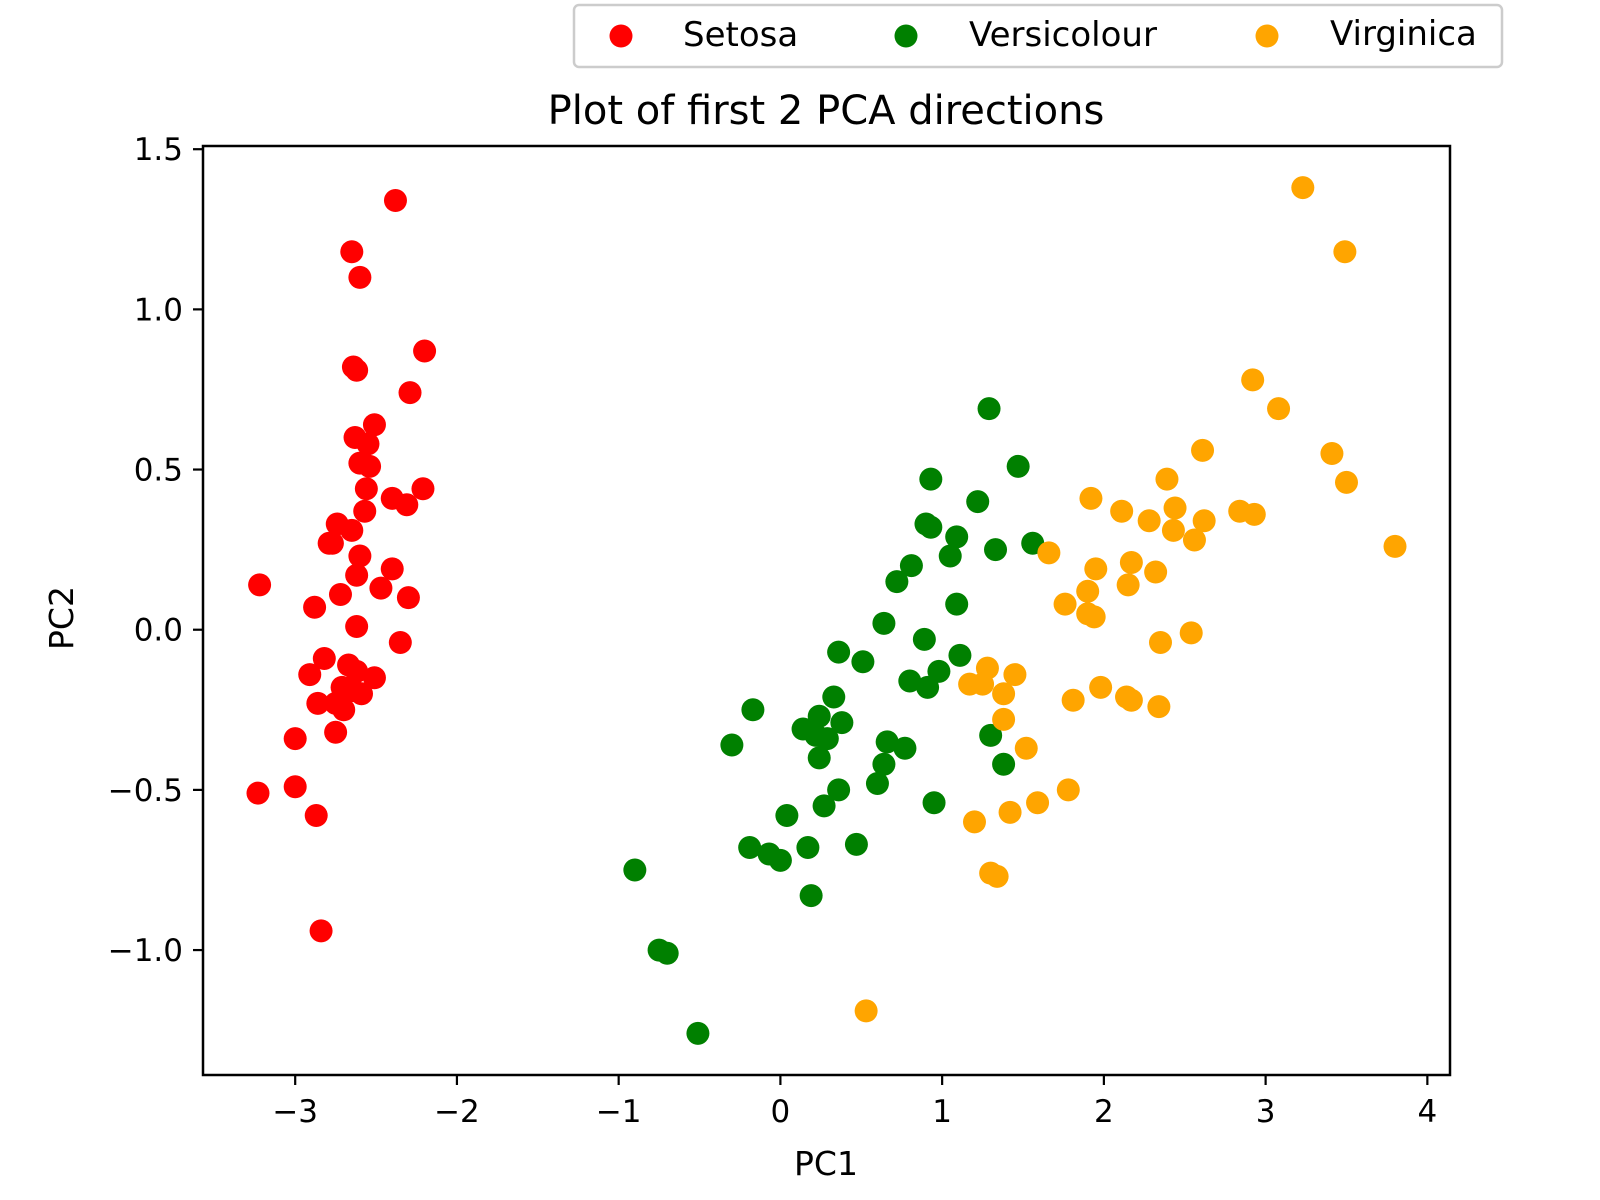  What do you see at coordinates (1266, 1112) in the screenshot?
I see `x-tick-label: 3` at bounding box center [1266, 1112].